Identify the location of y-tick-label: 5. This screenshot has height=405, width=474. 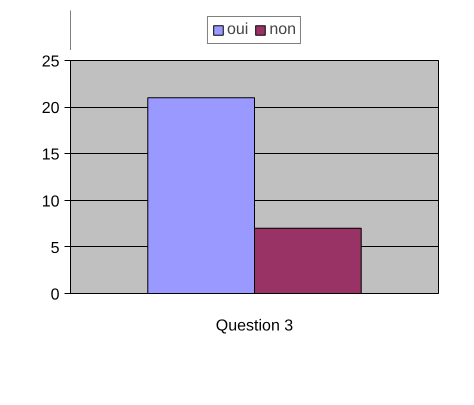
(55, 248).